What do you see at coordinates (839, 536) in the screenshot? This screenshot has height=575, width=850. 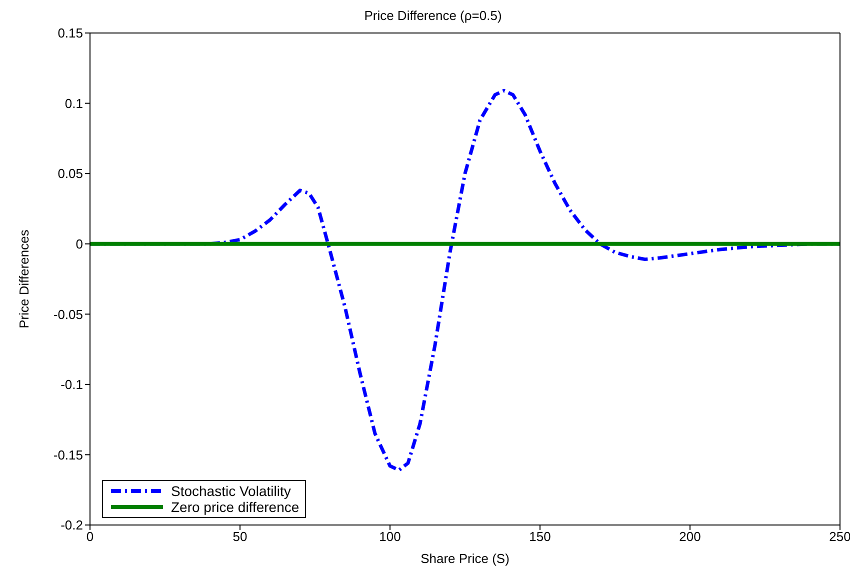 I see `x-tick-label: 250` at bounding box center [839, 536].